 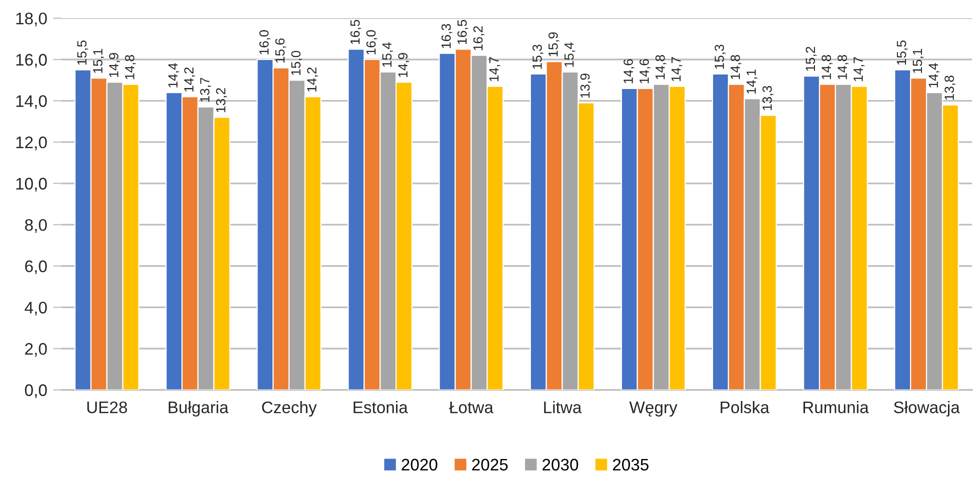 What do you see at coordinates (36, 226) in the screenshot?
I see `y-tick-label: 8,0` at bounding box center [36, 226].